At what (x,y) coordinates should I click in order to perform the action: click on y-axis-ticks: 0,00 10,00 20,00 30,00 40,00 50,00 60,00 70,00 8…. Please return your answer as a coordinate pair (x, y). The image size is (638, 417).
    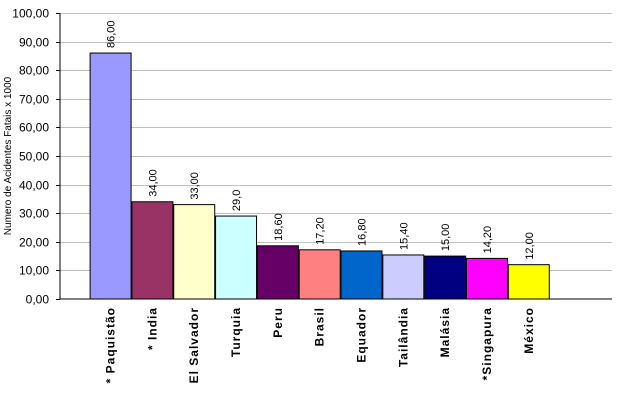
    Looking at the image, I should click on (36, 157).